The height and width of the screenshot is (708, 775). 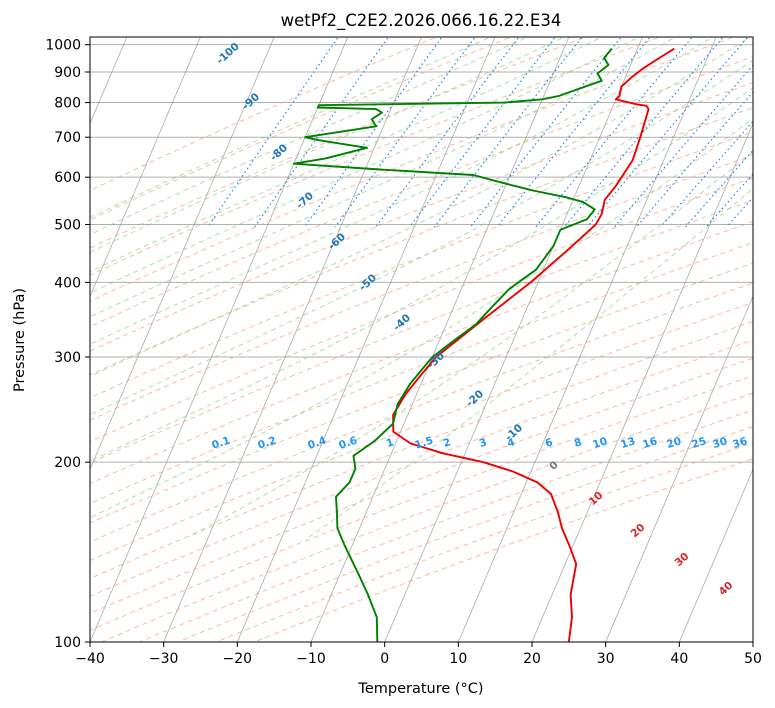 I want to click on mixing-ratio-label: 2, so click(x=447, y=443).